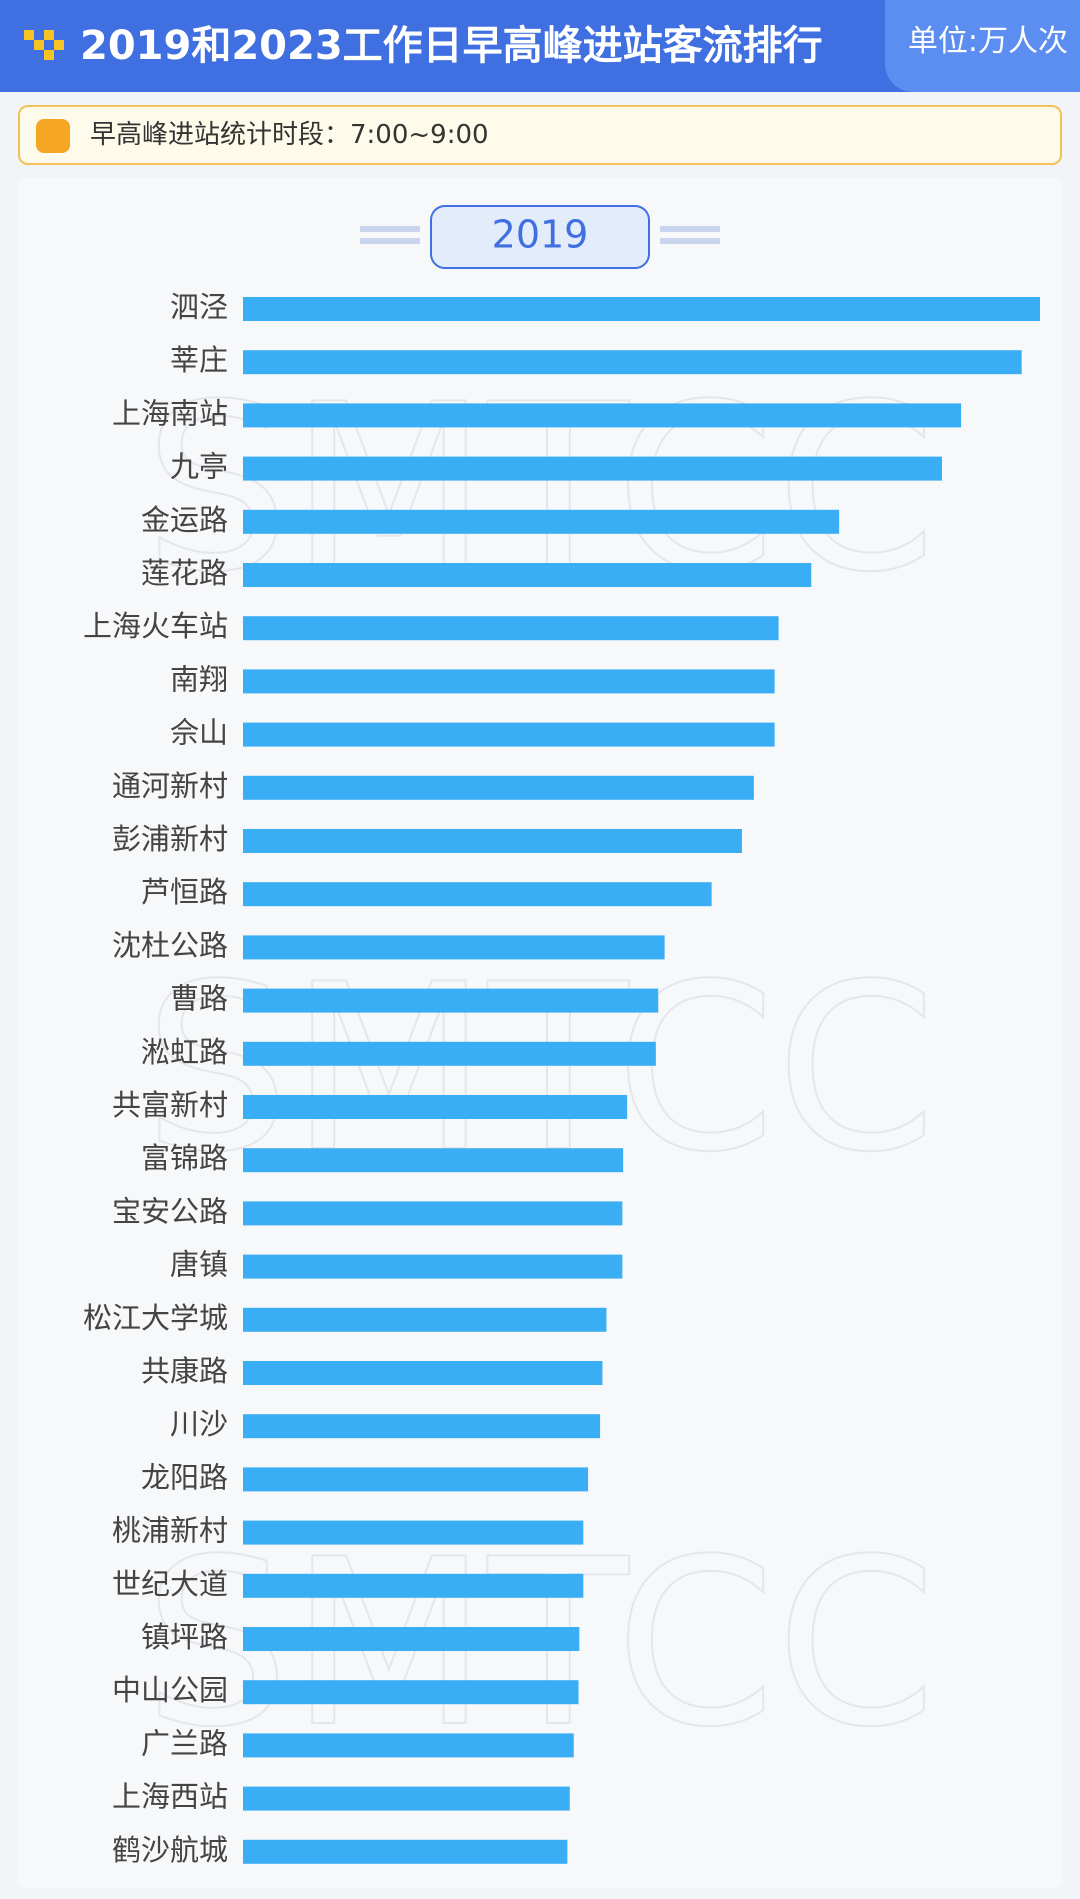 The image size is (1080, 1899). I want to click on category-label: 上海南站, so click(170, 413).